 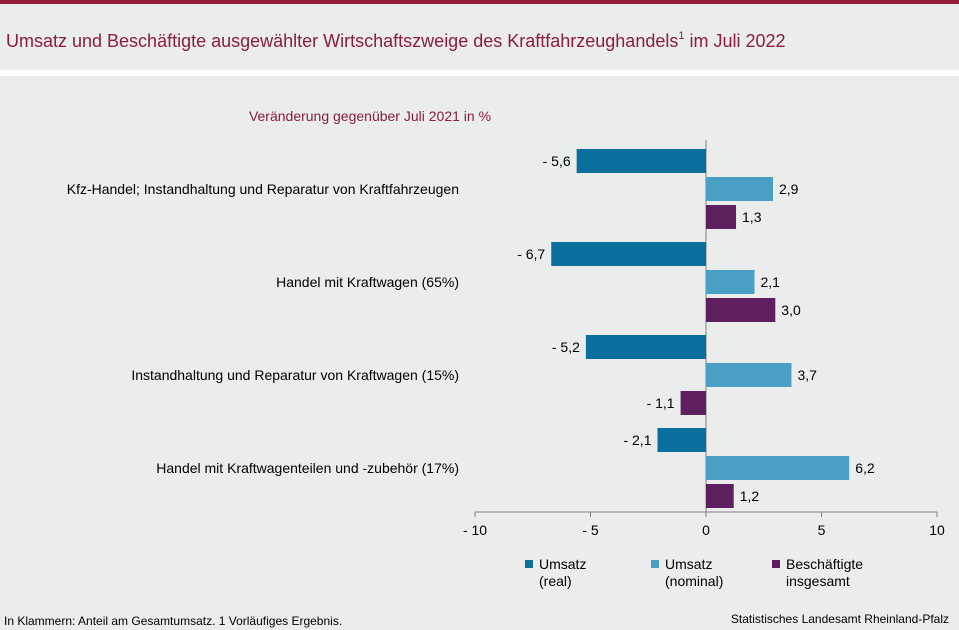 What do you see at coordinates (555, 581) in the screenshot?
I see `legend-label: (real)` at bounding box center [555, 581].